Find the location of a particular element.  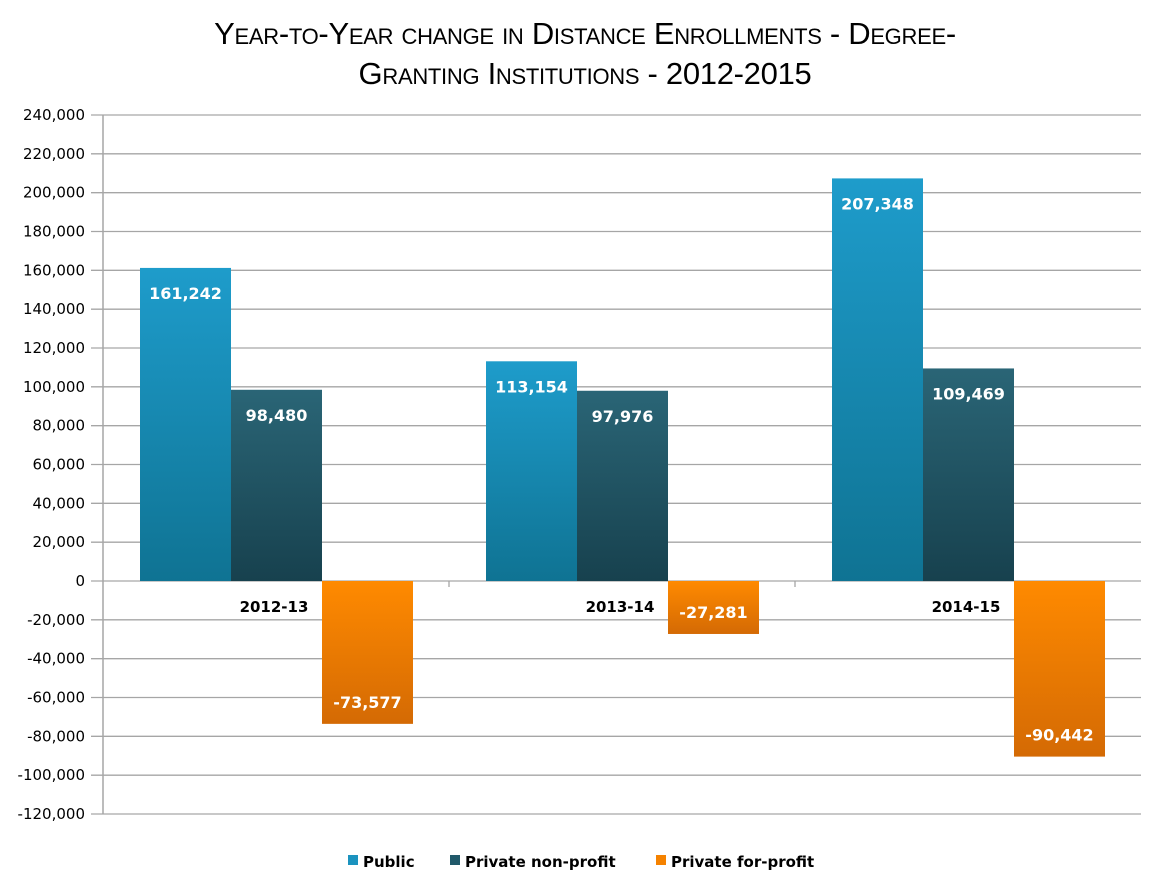

y-tick-label: 0 is located at coordinates (80, 581).